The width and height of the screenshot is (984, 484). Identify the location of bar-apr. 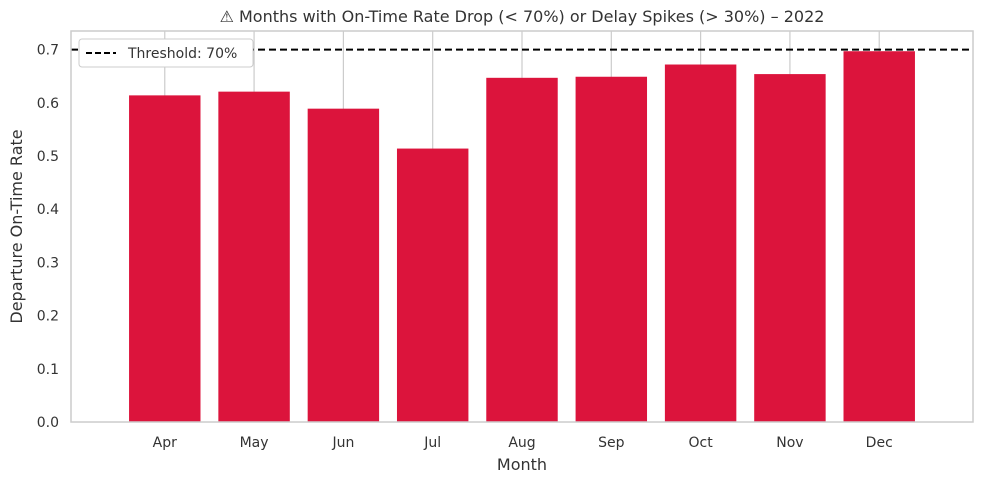
(165, 258).